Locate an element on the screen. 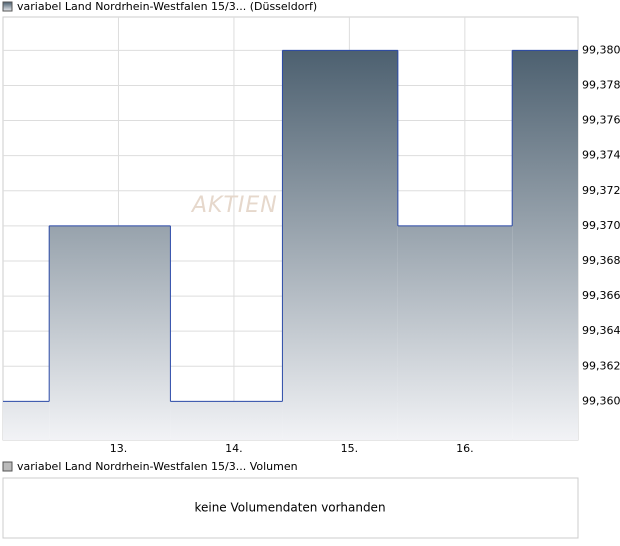 Image resolution: width=620 pixels, height=546 pixels. y-tick-label: 99,368 is located at coordinates (601, 260).